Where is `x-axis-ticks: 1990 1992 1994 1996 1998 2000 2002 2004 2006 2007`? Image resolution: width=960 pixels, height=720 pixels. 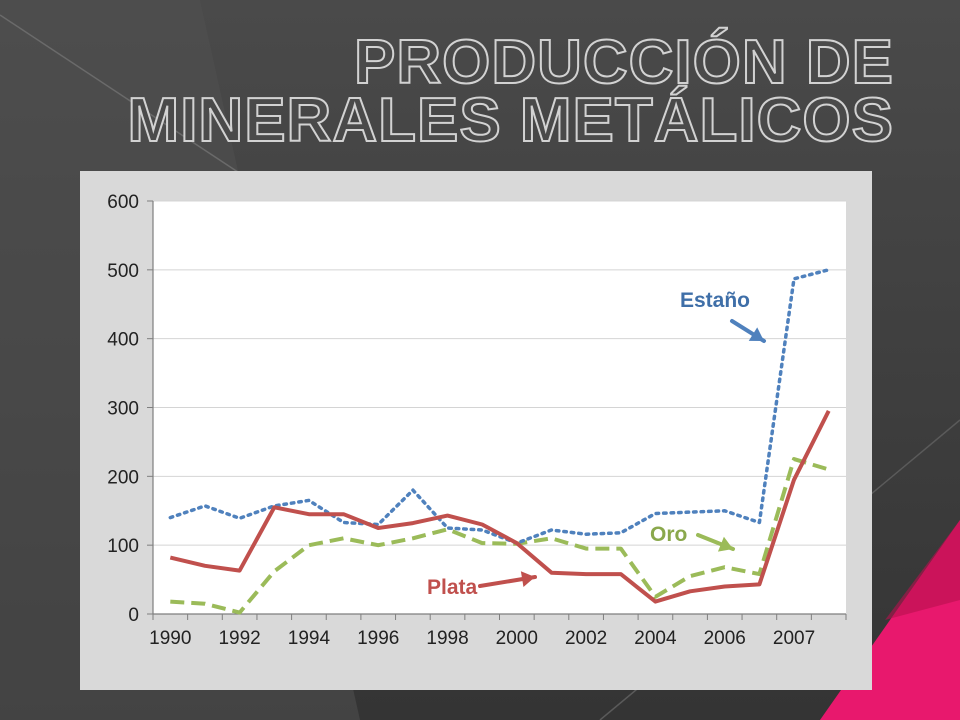 x-axis-ticks: 1990 1992 1994 1996 1998 2000 2002 2004 2006 2007 is located at coordinates (498, 631).